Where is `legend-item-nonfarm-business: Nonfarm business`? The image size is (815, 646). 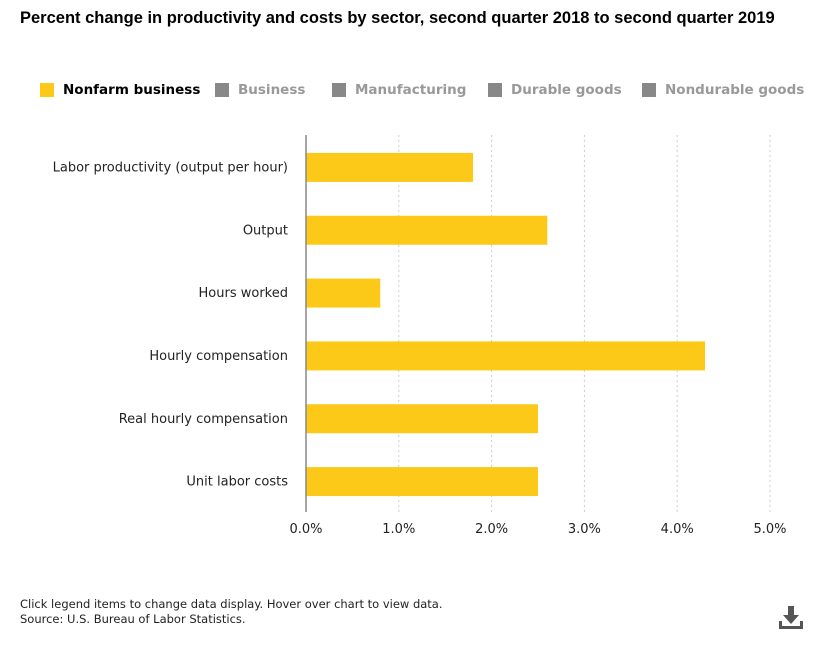
legend-item-nonfarm-business: Nonfarm business is located at coordinates (120, 90).